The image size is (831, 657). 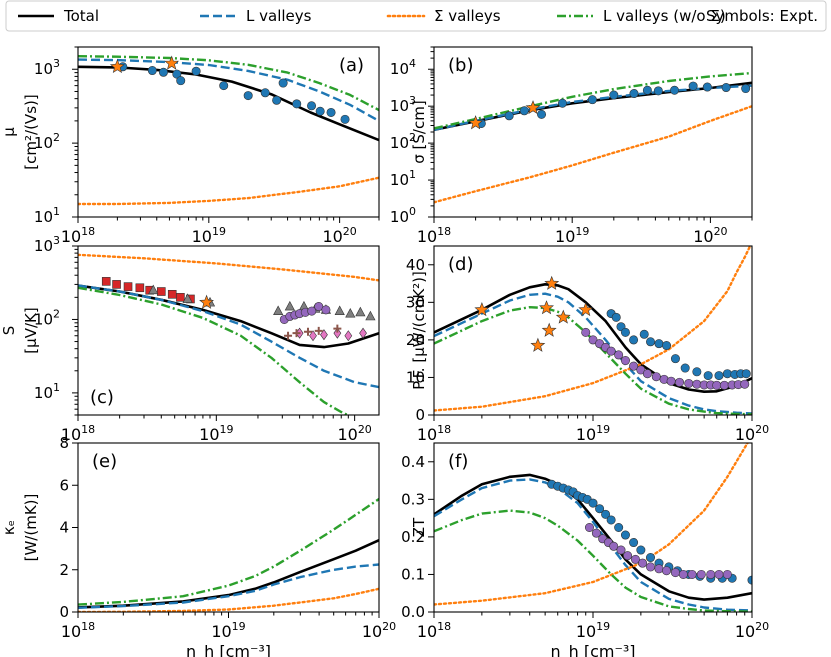 What do you see at coordinates (68, 527) in the screenshot?
I see `y-axis-e: 0 2 4 6 8` at bounding box center [68, 527].